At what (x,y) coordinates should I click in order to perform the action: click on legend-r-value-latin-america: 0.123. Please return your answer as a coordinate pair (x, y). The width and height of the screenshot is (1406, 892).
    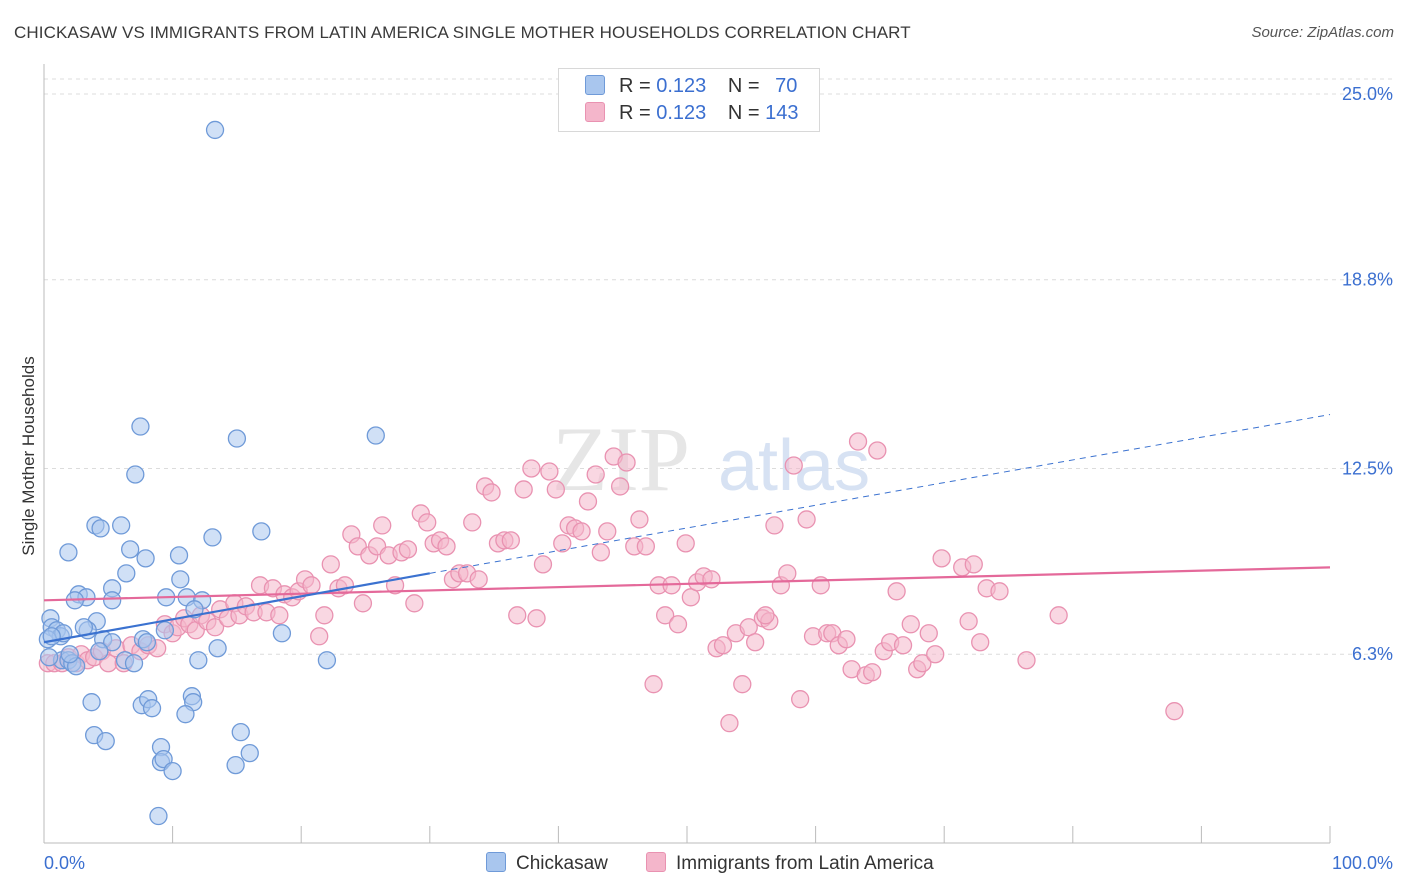
    Looking at the image, I should click on (681, 113).